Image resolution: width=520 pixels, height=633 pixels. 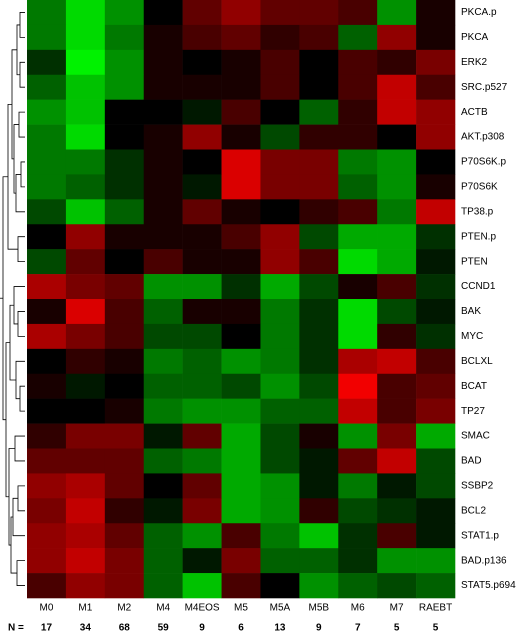 I want to click on row-label: STAT5.p694, so click(x=488, y=585).